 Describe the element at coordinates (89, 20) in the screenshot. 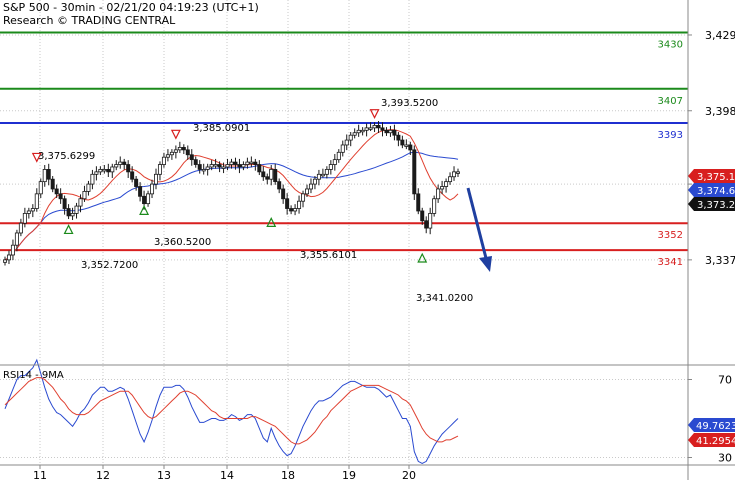

I see `chart-subtitle: Research © TRADING CENTRAL` at that location.